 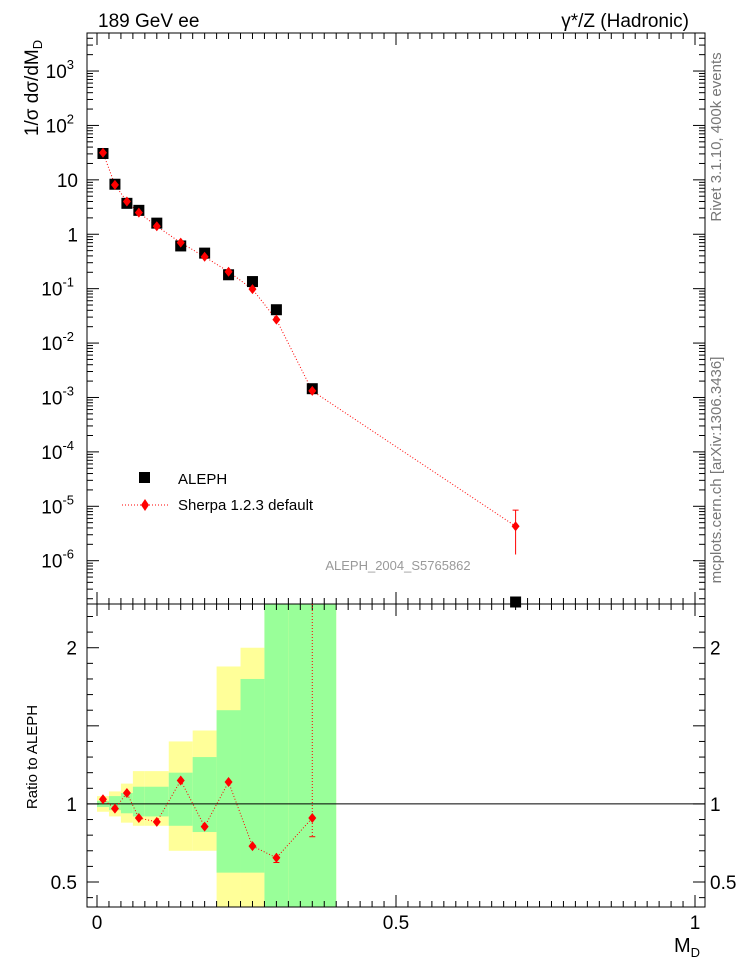 I want to click on ratio-y-tick-label: 0.5, so click(x=64, y=883).